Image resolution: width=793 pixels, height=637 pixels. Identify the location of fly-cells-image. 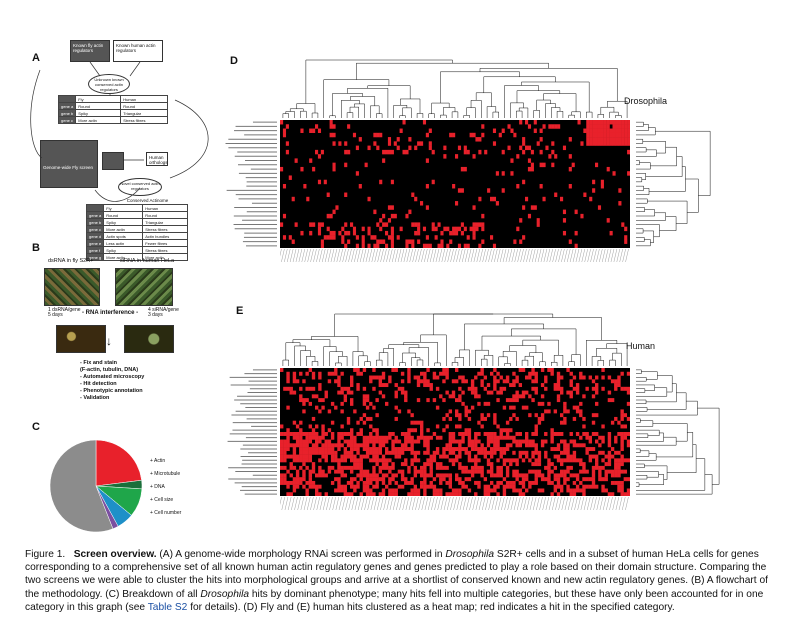
(81, 339).